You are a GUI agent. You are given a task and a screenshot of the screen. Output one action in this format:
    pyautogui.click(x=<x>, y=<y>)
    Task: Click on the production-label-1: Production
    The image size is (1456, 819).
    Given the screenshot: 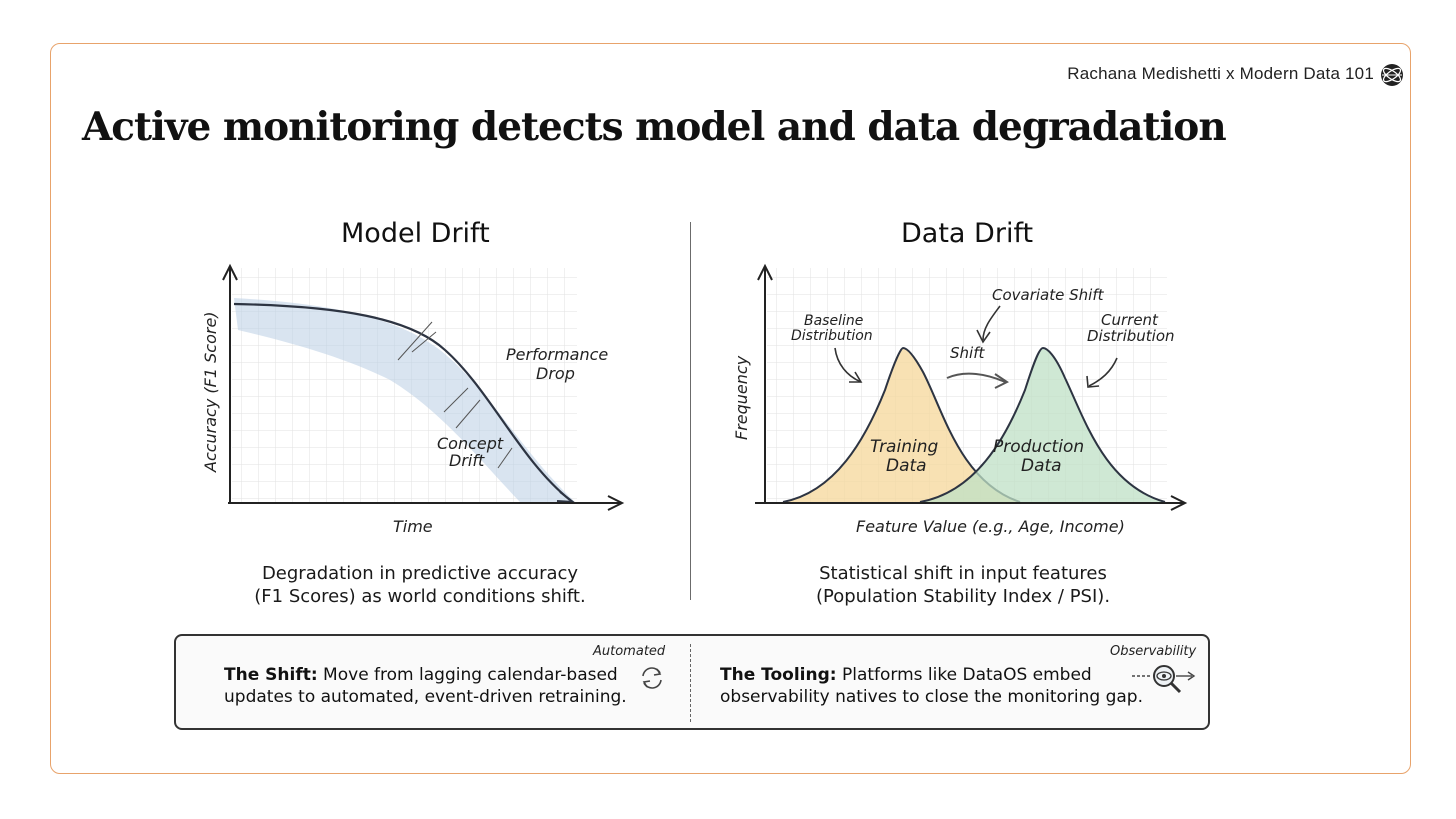 What is the action you would take?
    pyautogui.click(x=1038, y=447)
    